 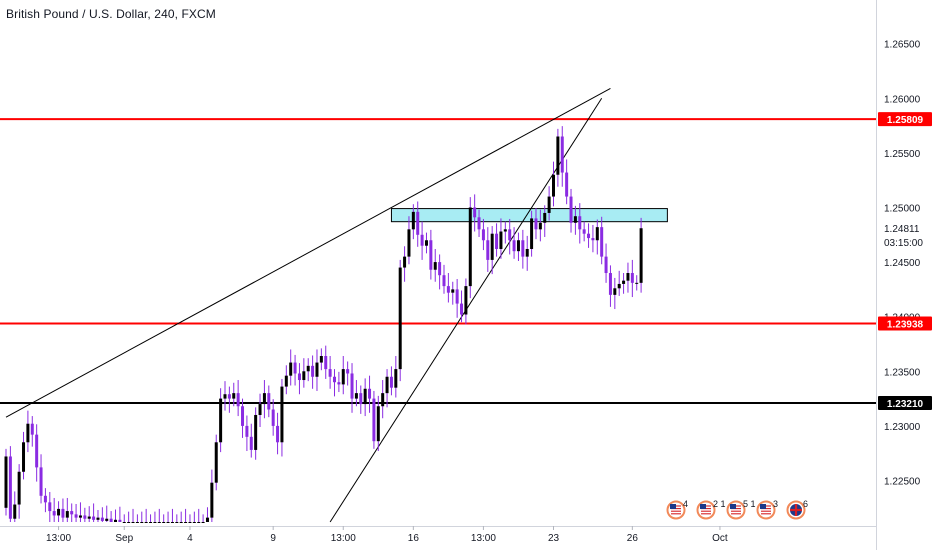 I want to click on x-tick-label: 26, so click(x=633, y=538).